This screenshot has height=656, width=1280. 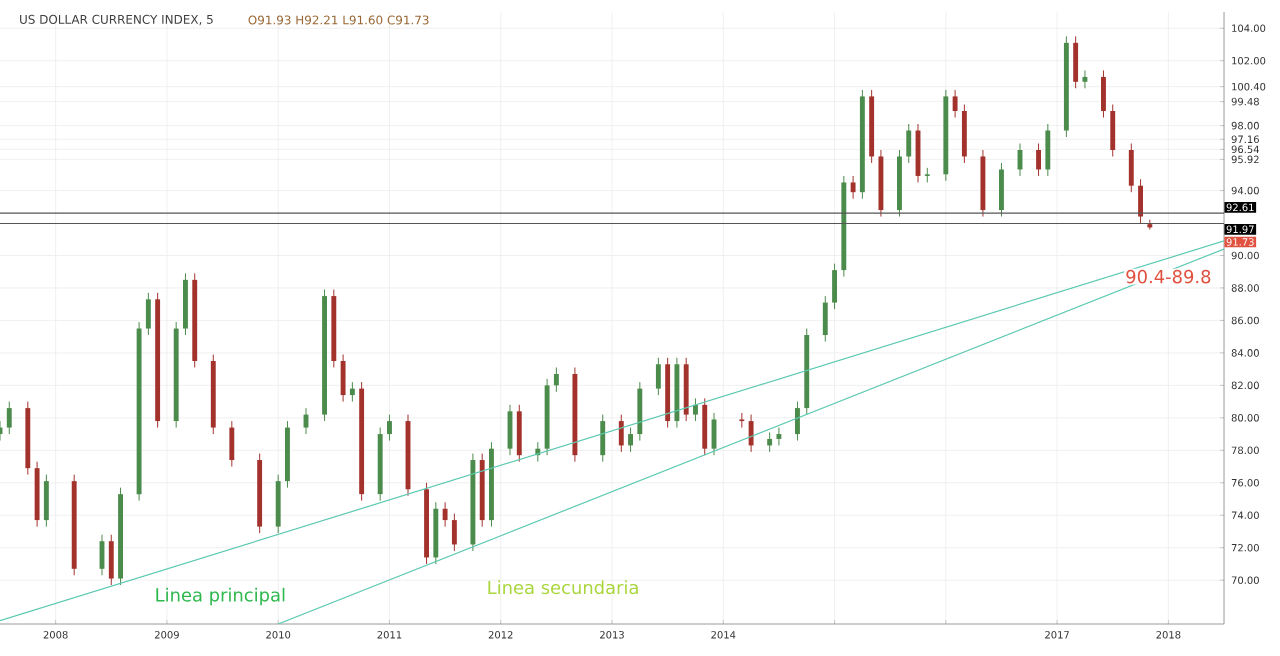 What do you see at coordinates (563, 587) in the screenshot?
I see `annotation: Linea secundaria` at bounding box center [563, 587].